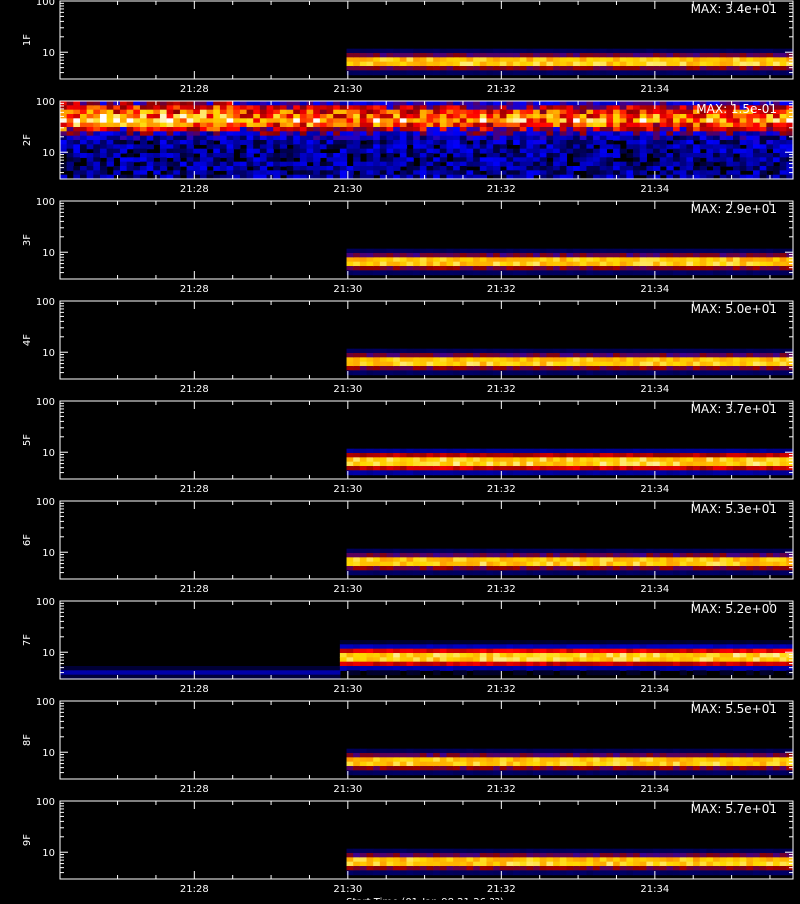 This screenshot has height=904, width=800. I want to click on y-tick-label: 100, so click(45, 4).